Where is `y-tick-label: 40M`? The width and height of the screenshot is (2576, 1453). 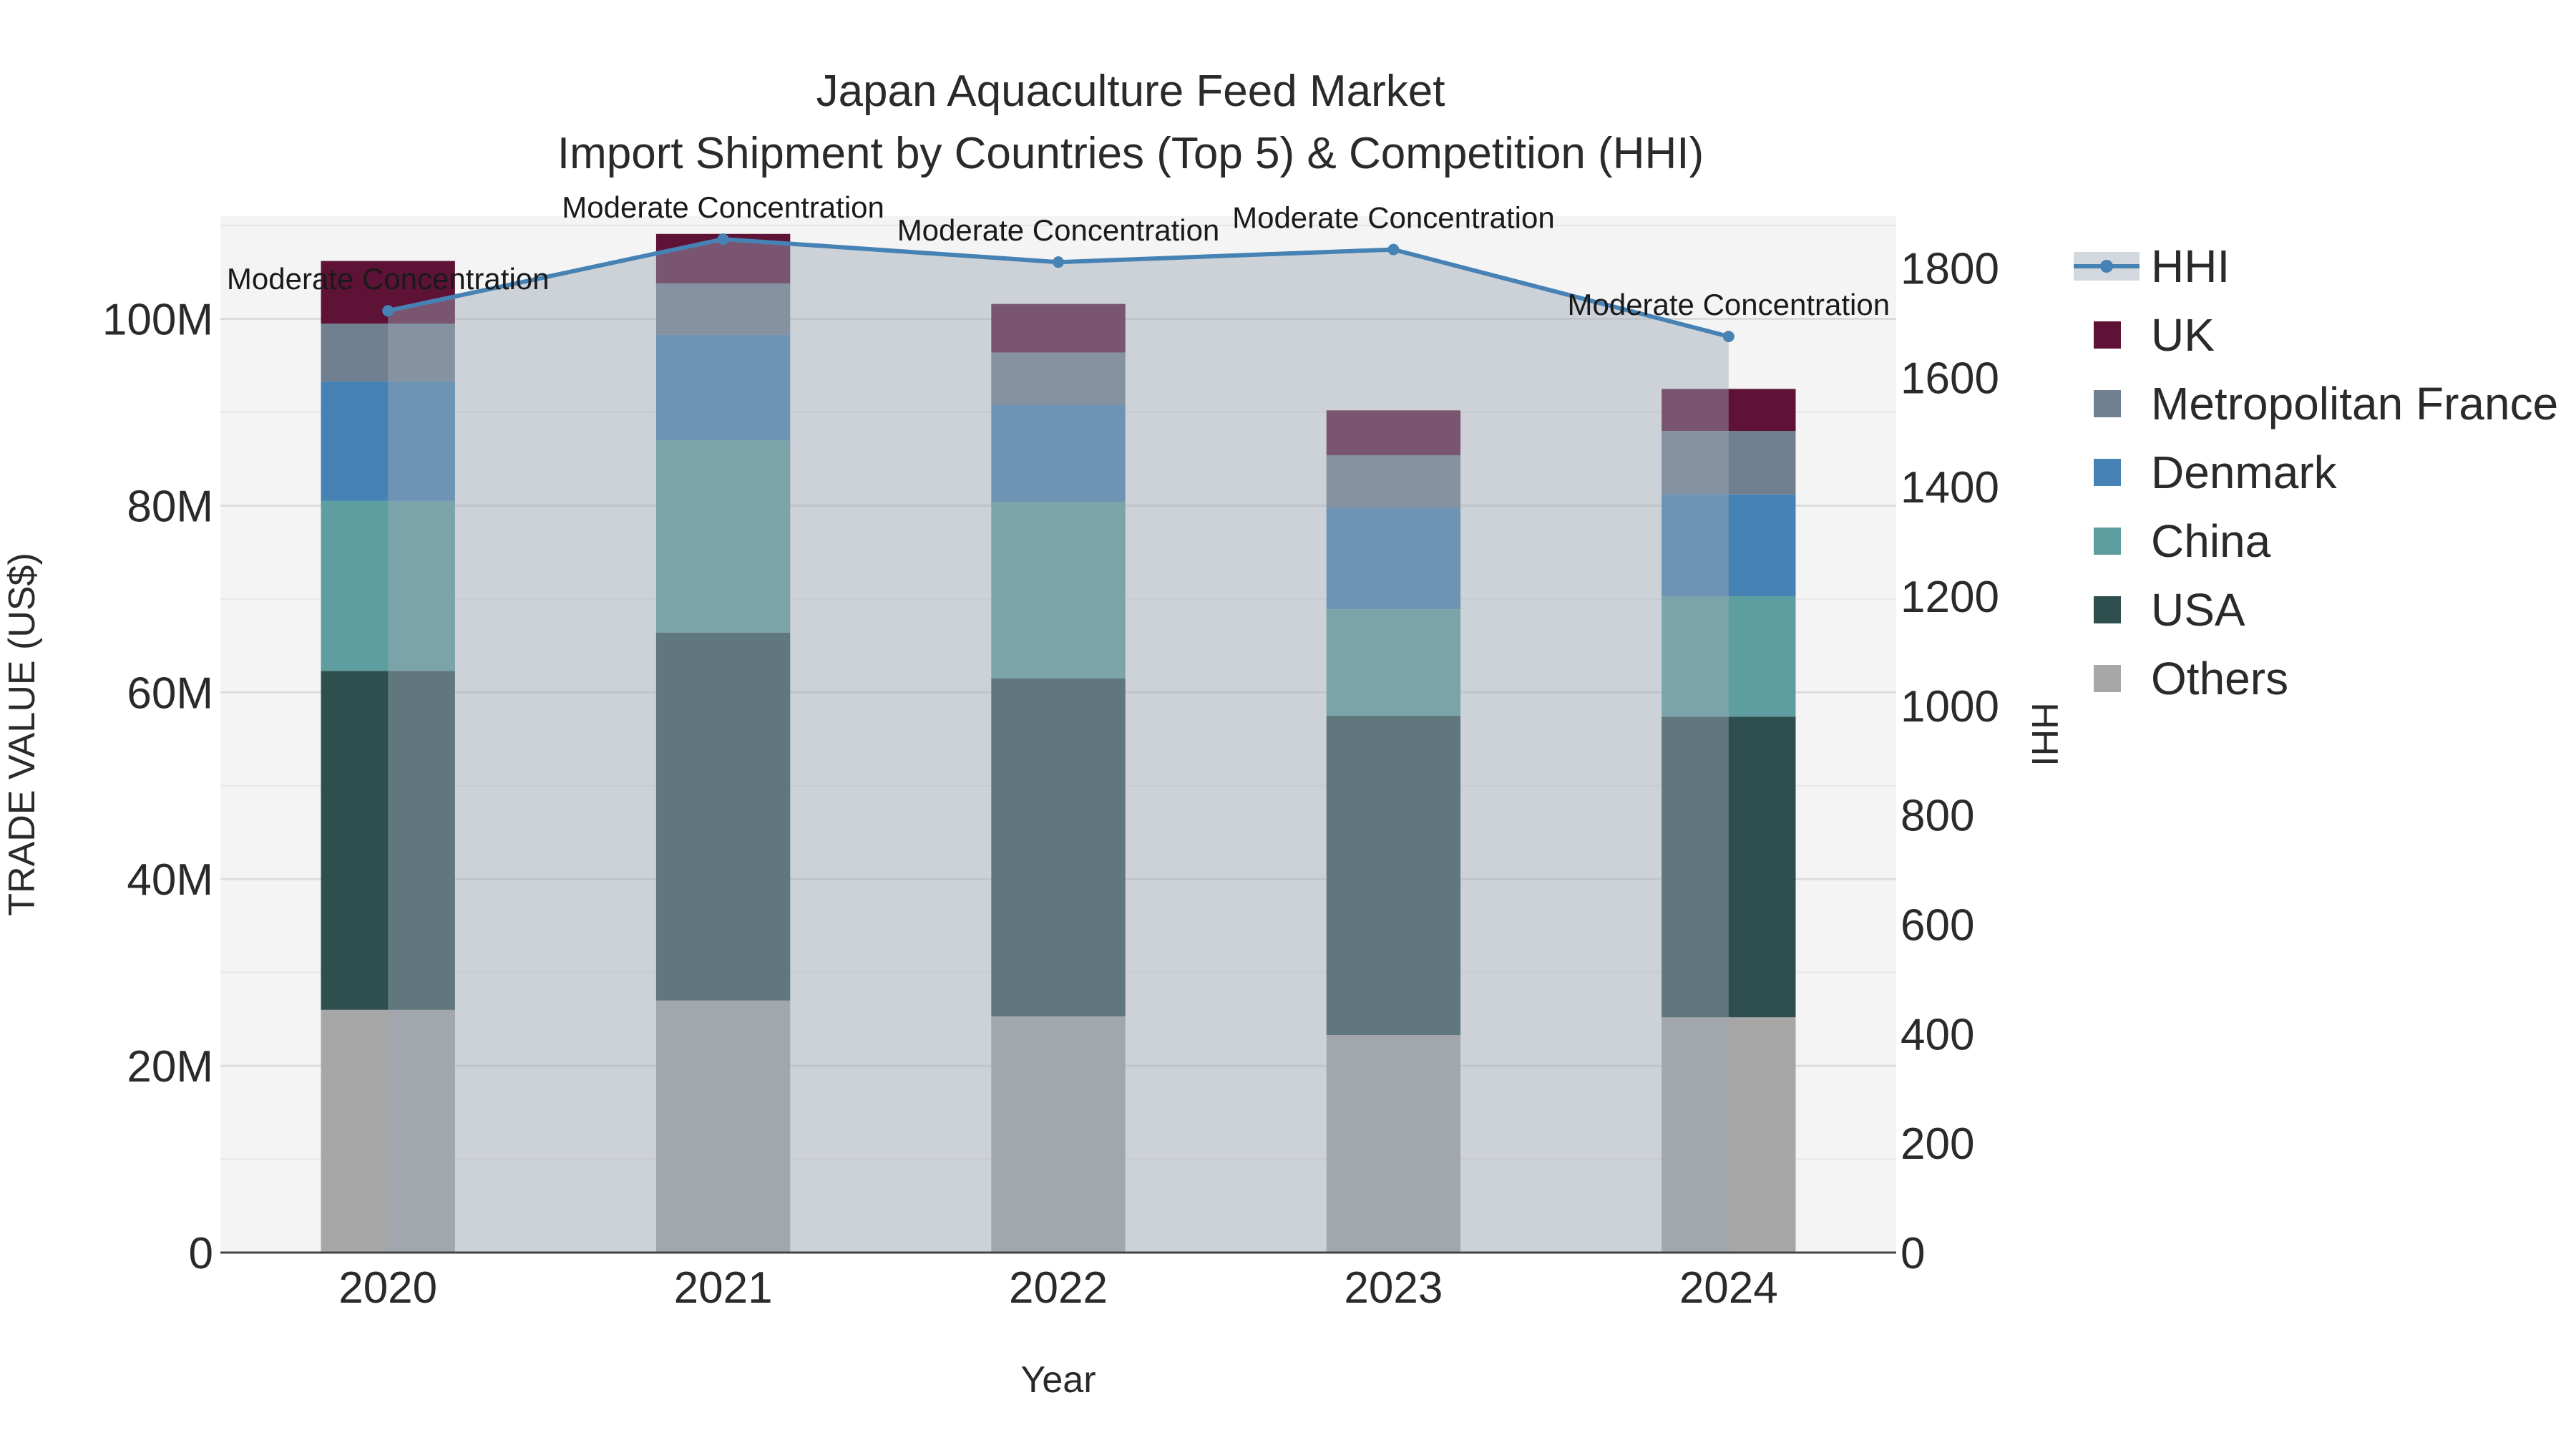
y-tick-label: 40M is located at coordinates (170, 880).